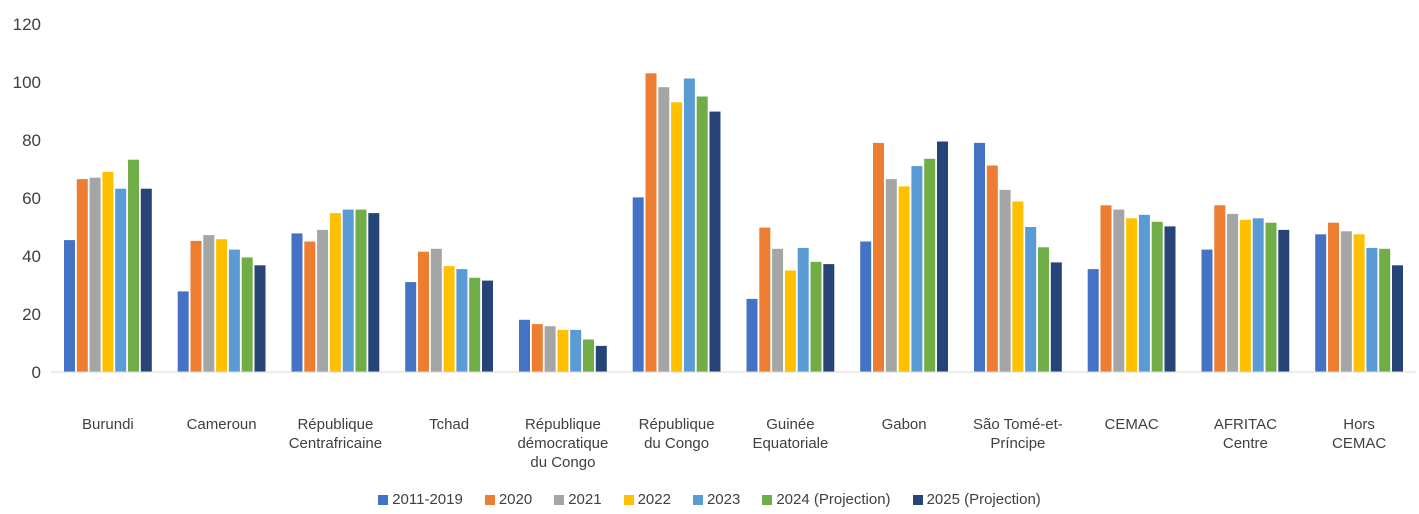  What do you see at coordinates (1245, 434) in the screenshot?
I see `x-tick-label: AFRITAC Centre` at bounding box center [1245, 434].